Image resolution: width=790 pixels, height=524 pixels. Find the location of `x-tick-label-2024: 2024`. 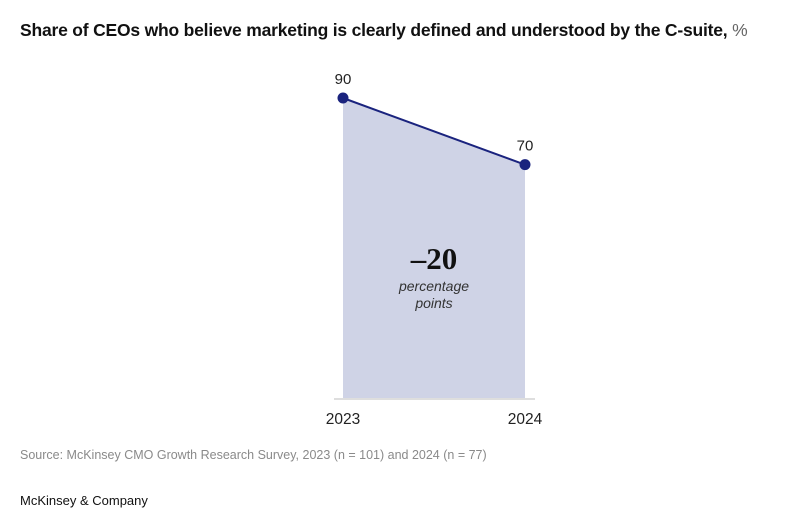

x-tick-label-2024: 2024 is located at coordinates (525, 419).